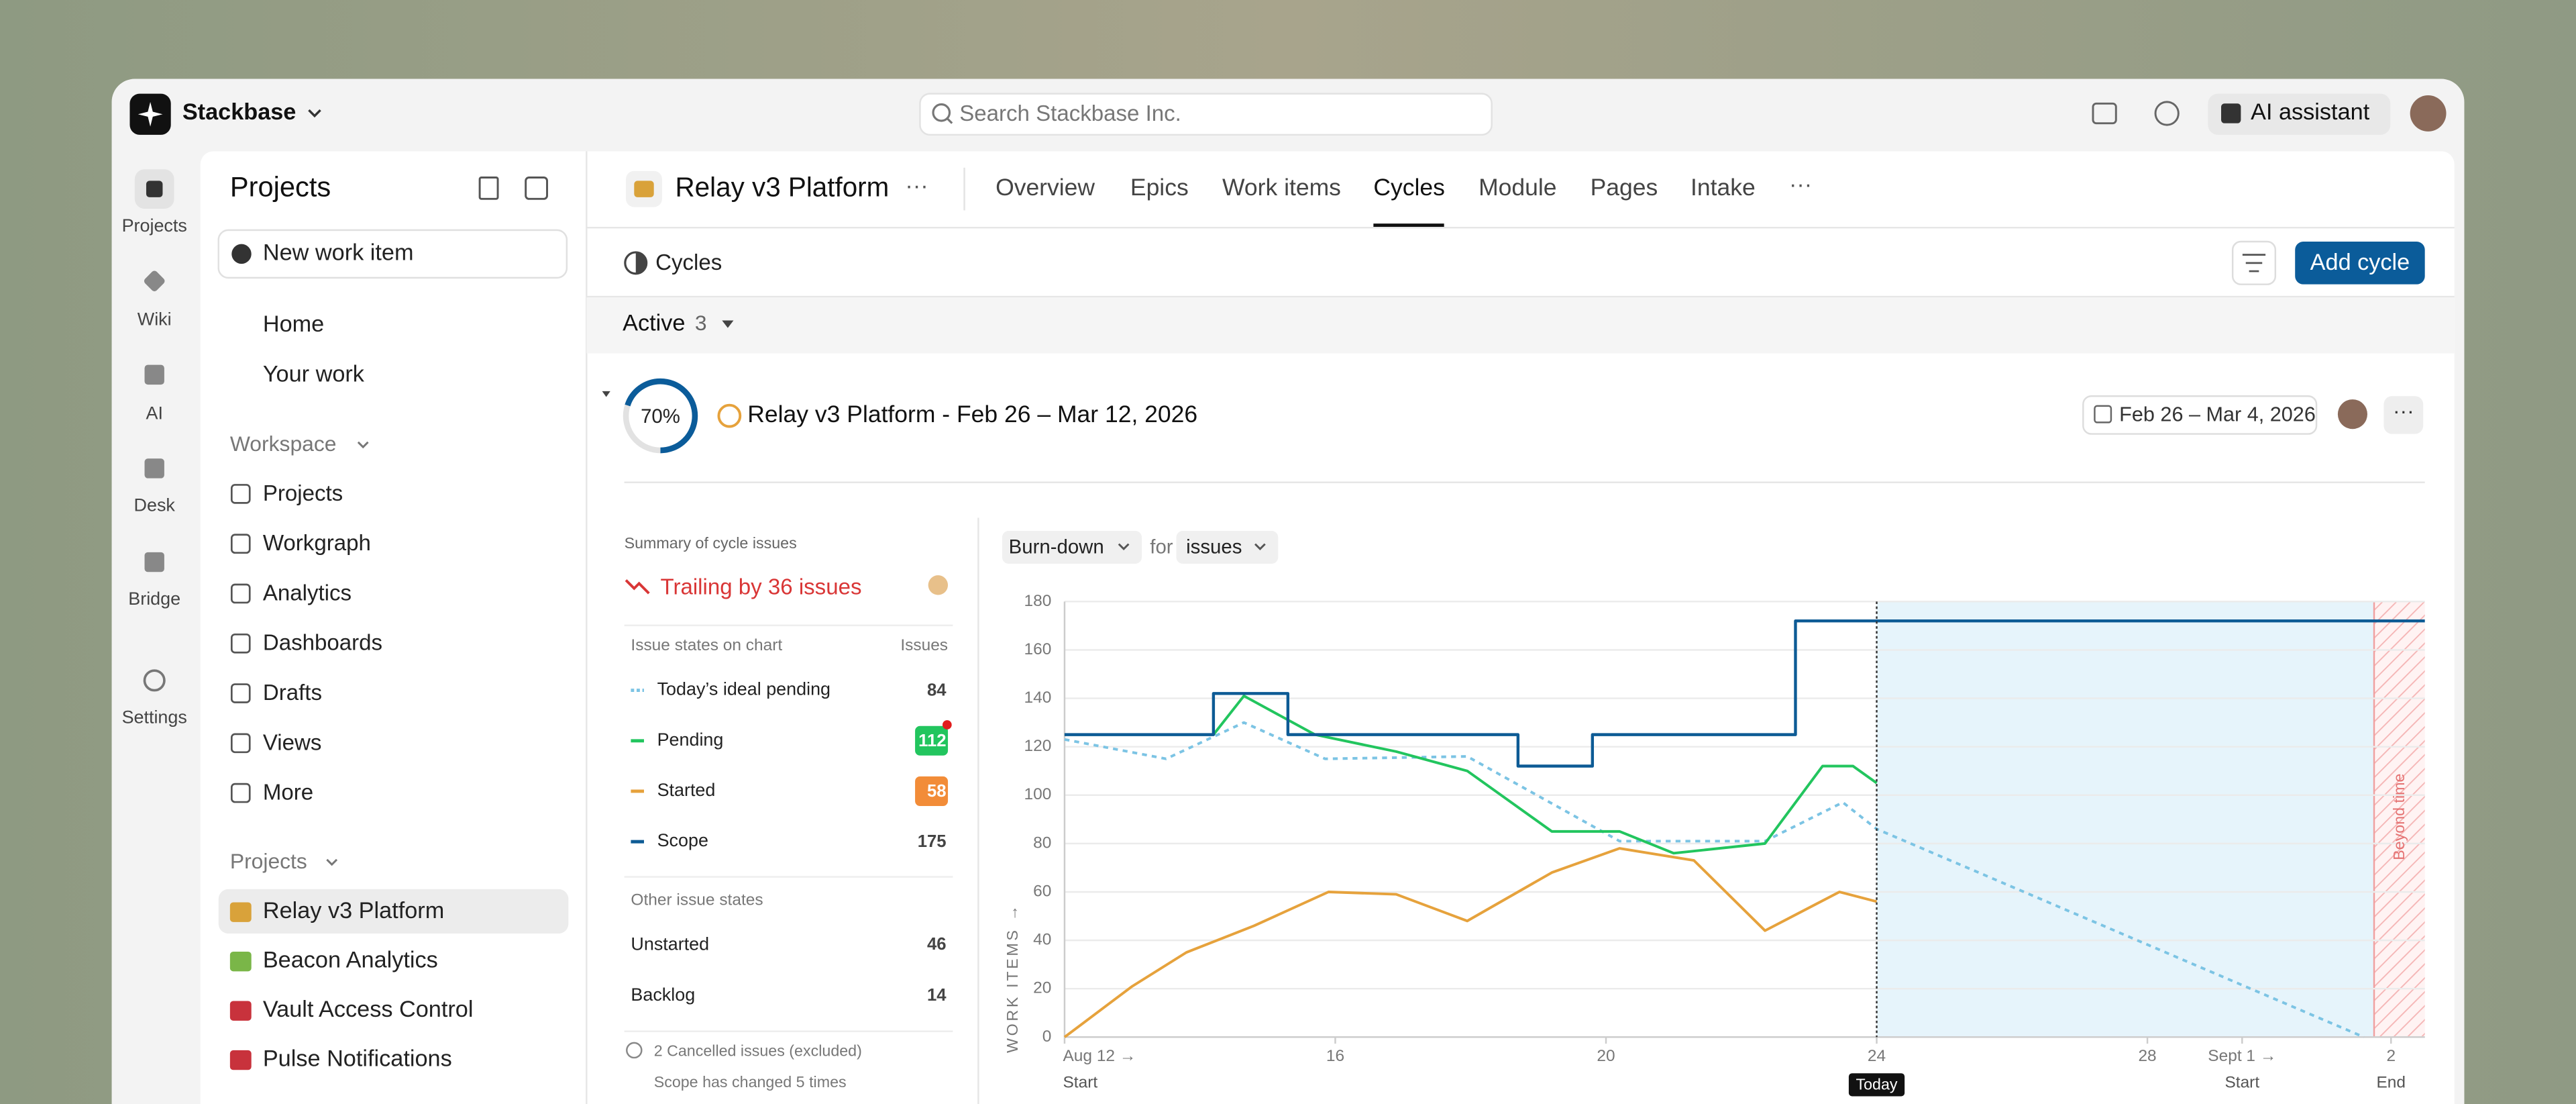 The height and width of the screenshot is (1104, 2576). What do you see at coordinates (2391, 1082) in the screenshot?
I see `marker-label: End` at bounding box center [2391, 1082].